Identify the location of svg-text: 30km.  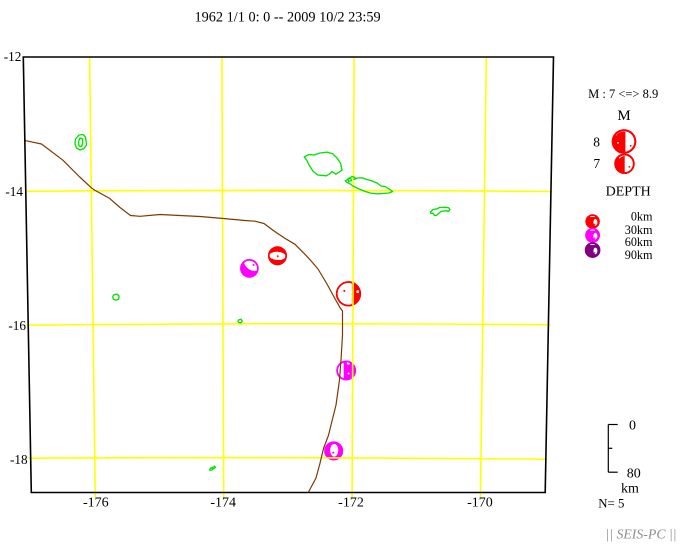
(639, 230).